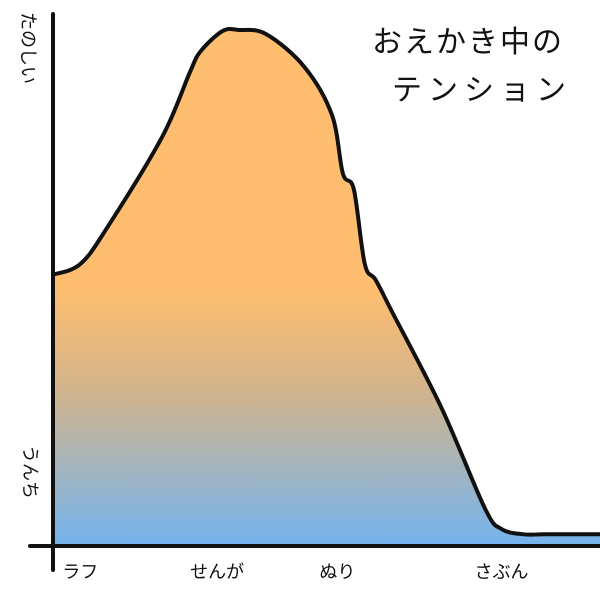  What do you see at coordinates (295, 572) in the screenshot?
I see `x-tick-labels: ラフ せんが ぬり さぶん` at bounding box center [295, 572].